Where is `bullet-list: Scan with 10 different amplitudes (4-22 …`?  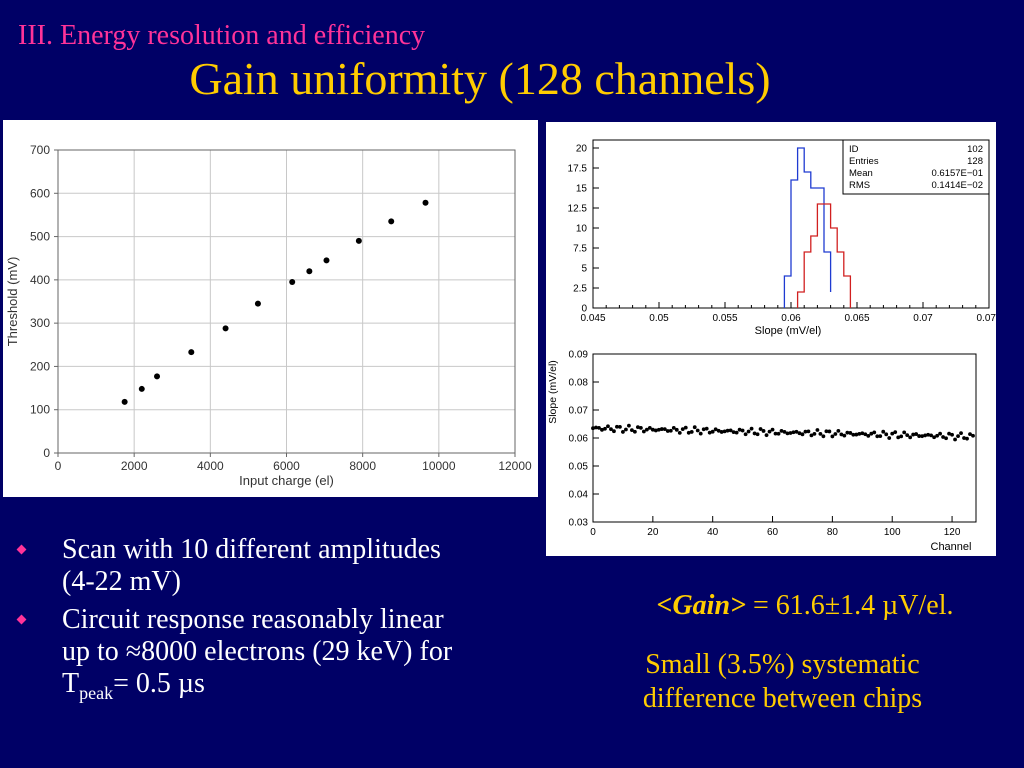 bullet-list: Scan with 10 different amplitudes (4-22 … is located at coordinates (279, 624).